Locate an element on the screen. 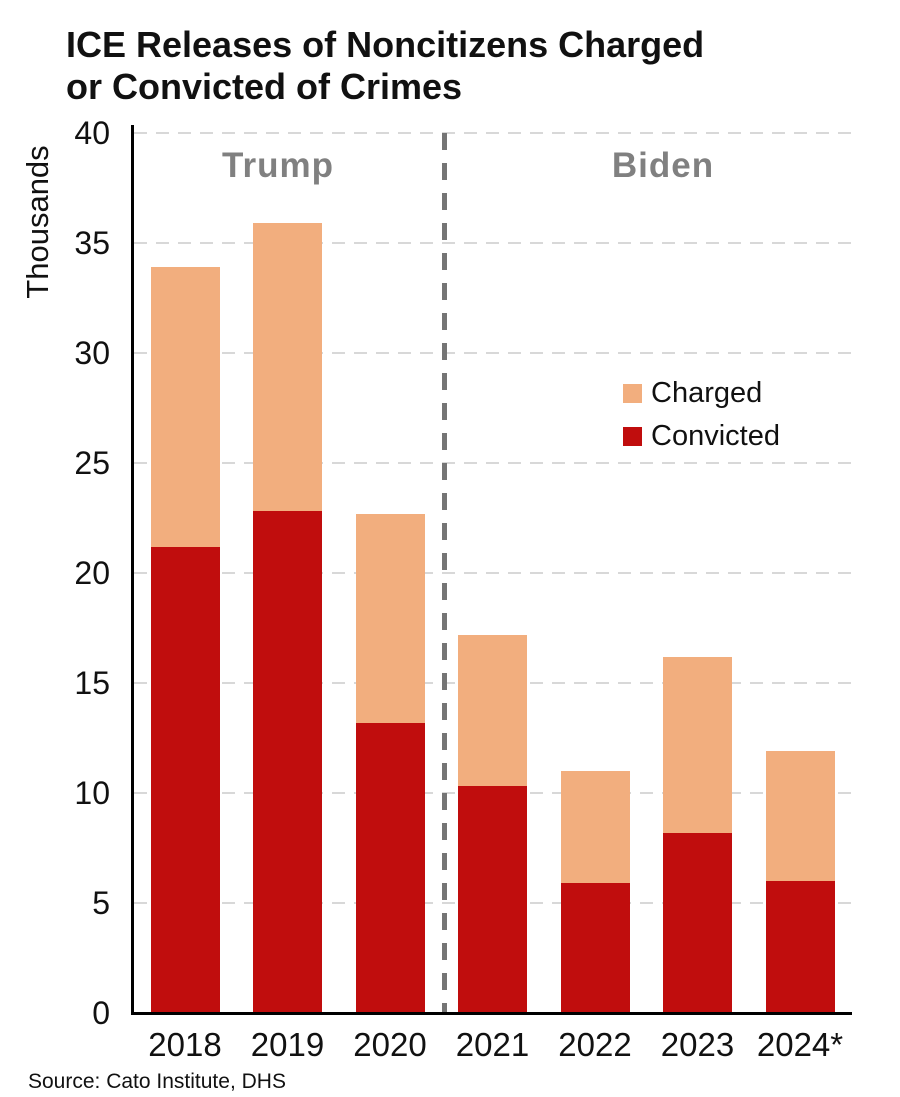 The image size is (900, 1097). bar-charged-2022 is located at coordinates (595, 827).